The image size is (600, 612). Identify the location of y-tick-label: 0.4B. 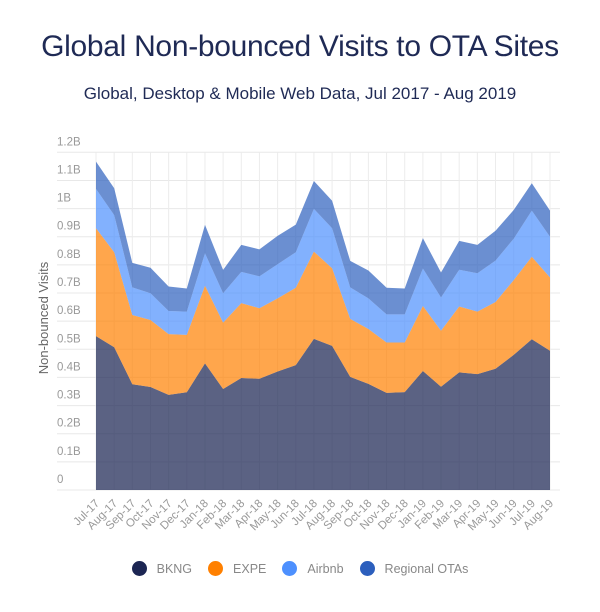
(69, 367).